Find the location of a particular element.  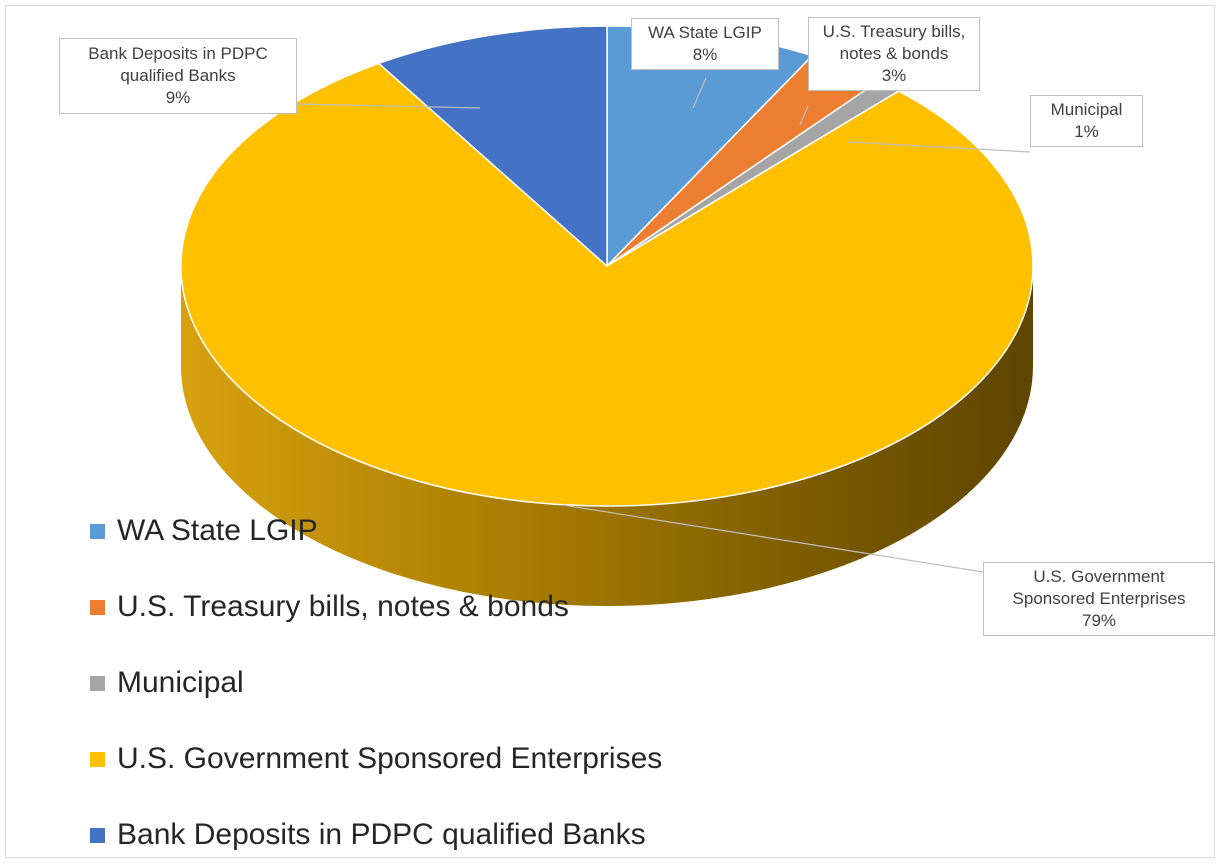

data-label-percent: 9% is located at coordinates (178, 97).